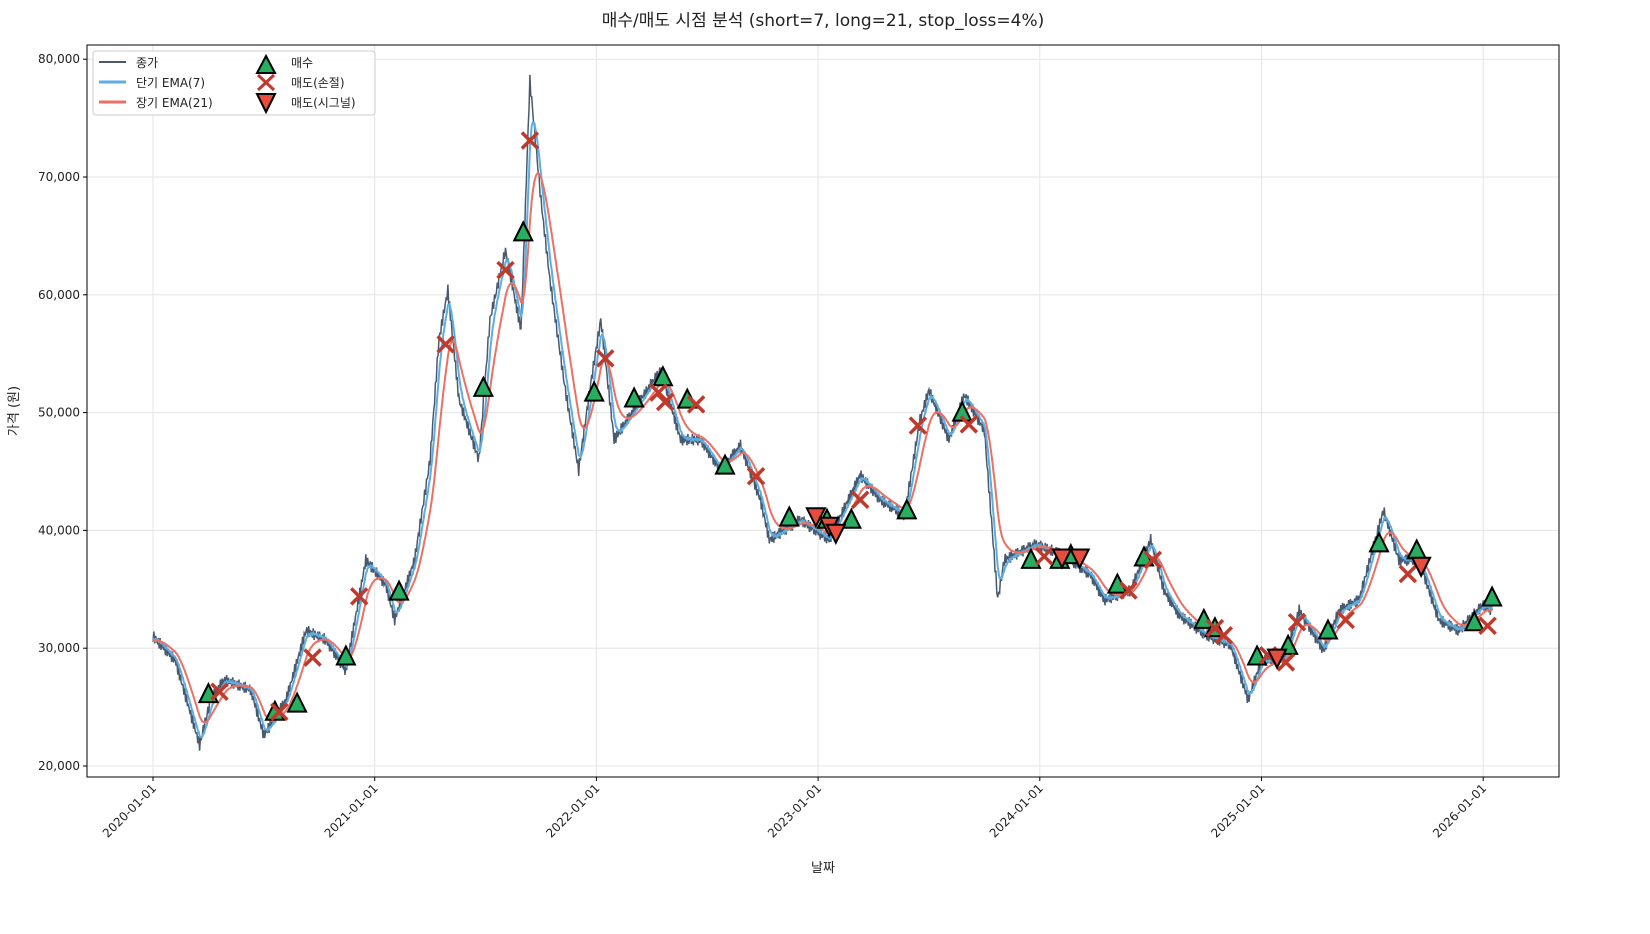 The image size is (1650, 934). I want to click on y-tick-label: 50,000, so click(59, 413).